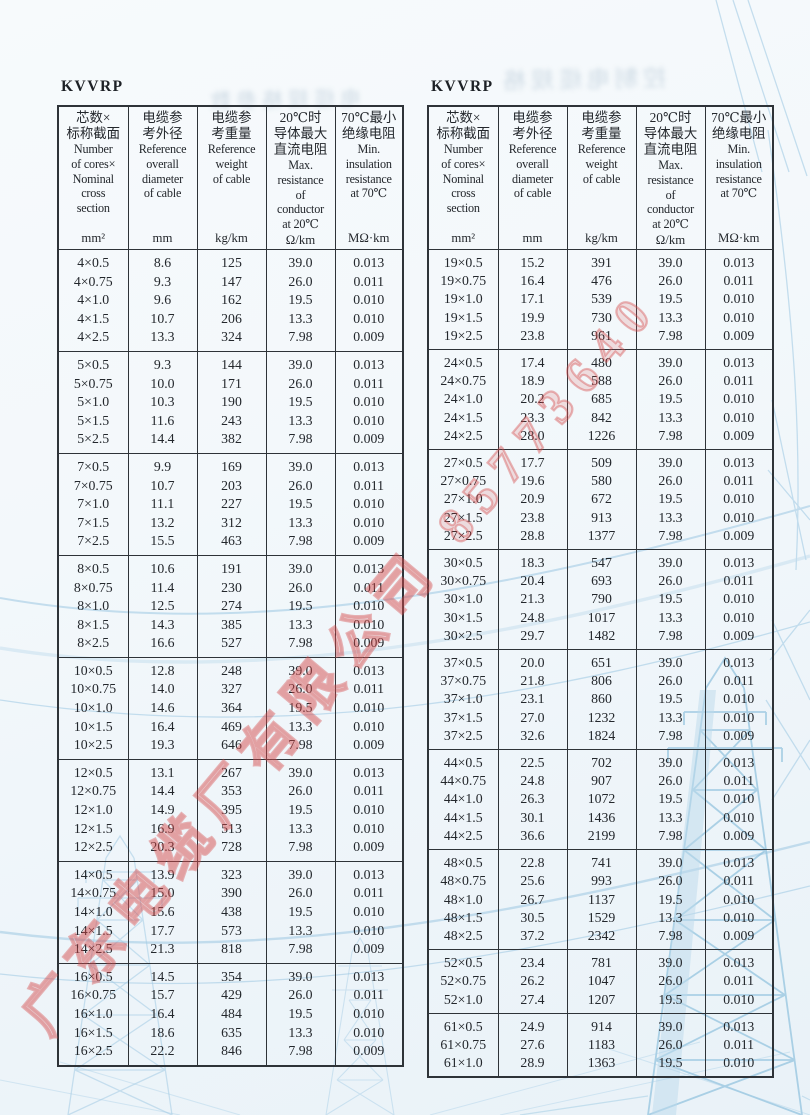 The height and width of the screenshot is (1115, 810). I want to click on cell-cores-section: 4×2.5, so click(93, 337).